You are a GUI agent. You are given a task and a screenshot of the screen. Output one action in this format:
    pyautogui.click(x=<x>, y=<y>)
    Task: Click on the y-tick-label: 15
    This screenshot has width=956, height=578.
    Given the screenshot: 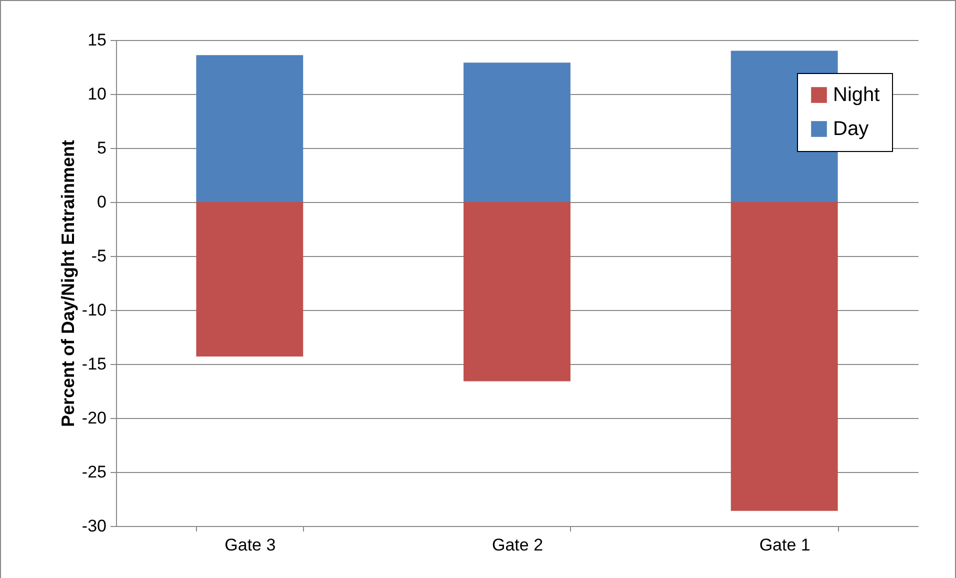 What is the action you would take?
    pyautogui.click(x=97, y=40)
    